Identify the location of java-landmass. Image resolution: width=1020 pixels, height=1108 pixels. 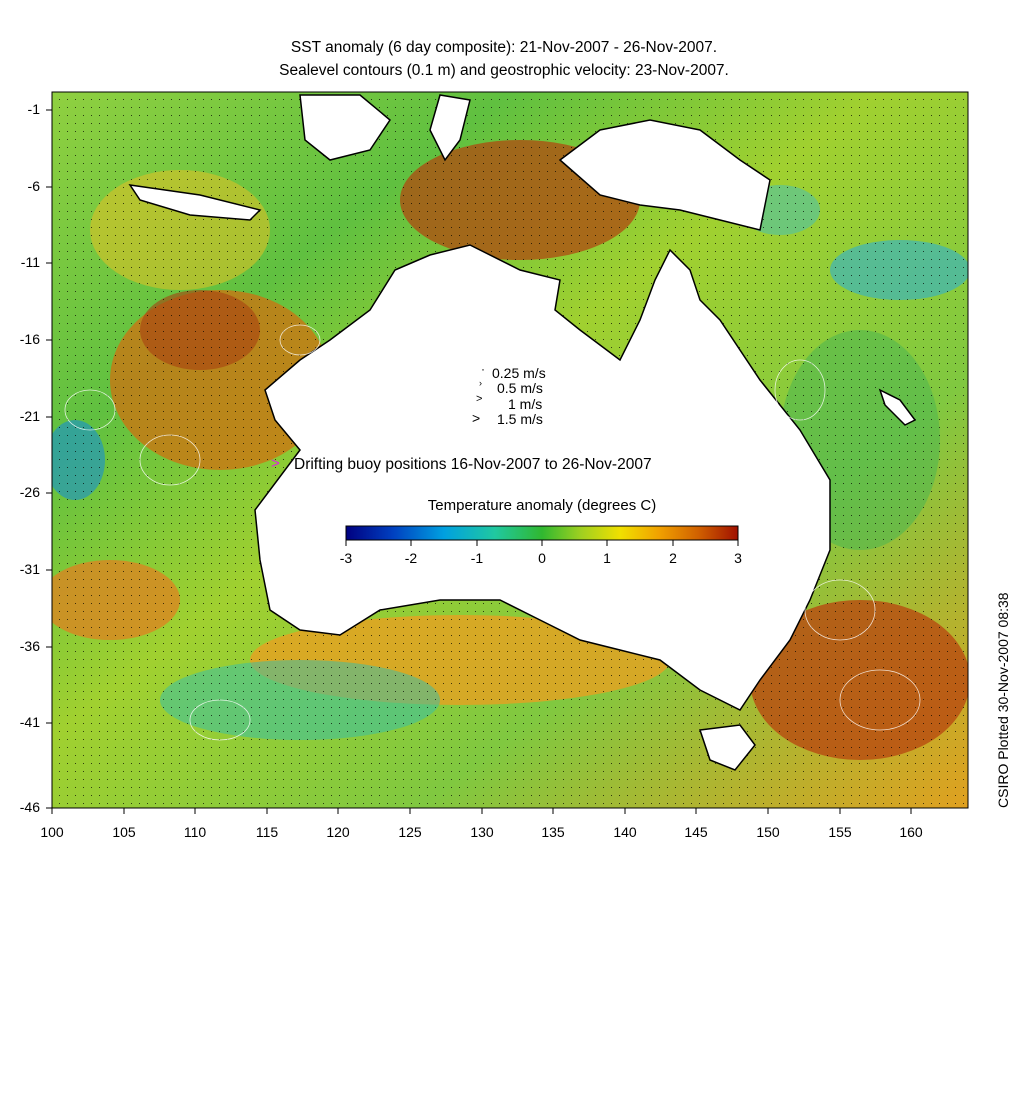
(195, 202).